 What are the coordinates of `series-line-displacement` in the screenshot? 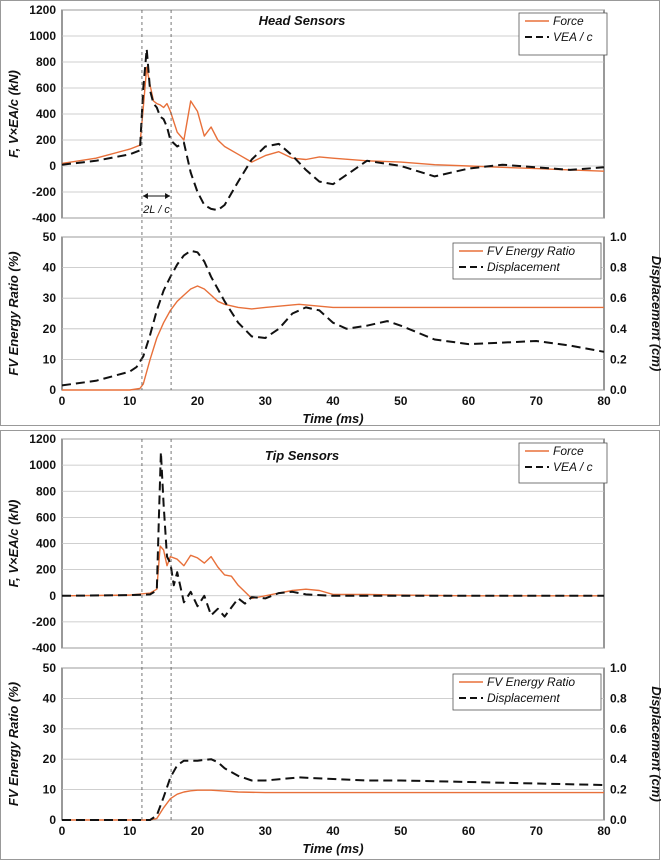 It's located at (333, 789).